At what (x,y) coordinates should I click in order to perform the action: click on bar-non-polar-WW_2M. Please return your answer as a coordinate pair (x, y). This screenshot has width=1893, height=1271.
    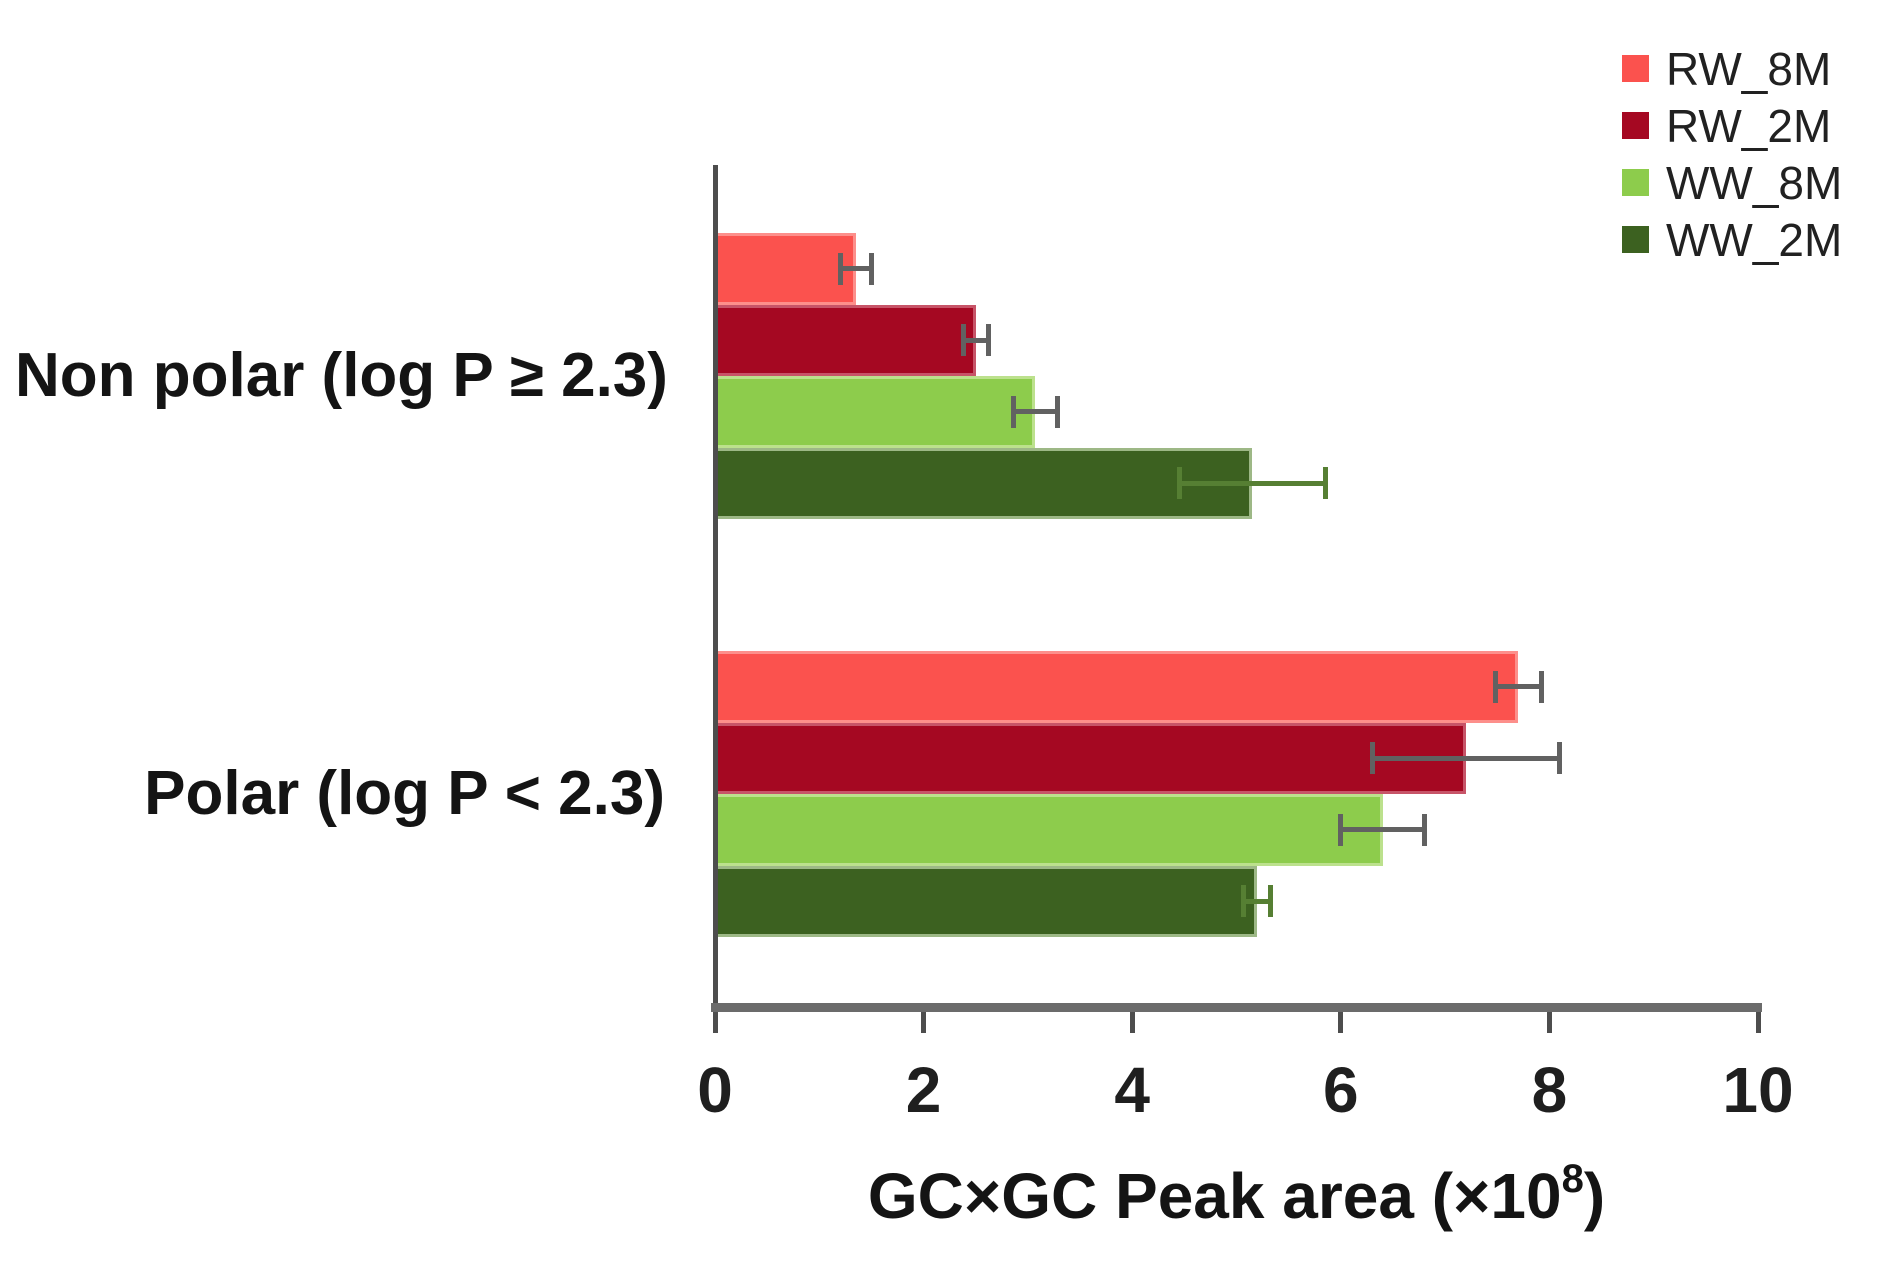
    Looking at the image, I should click on (984, 483).